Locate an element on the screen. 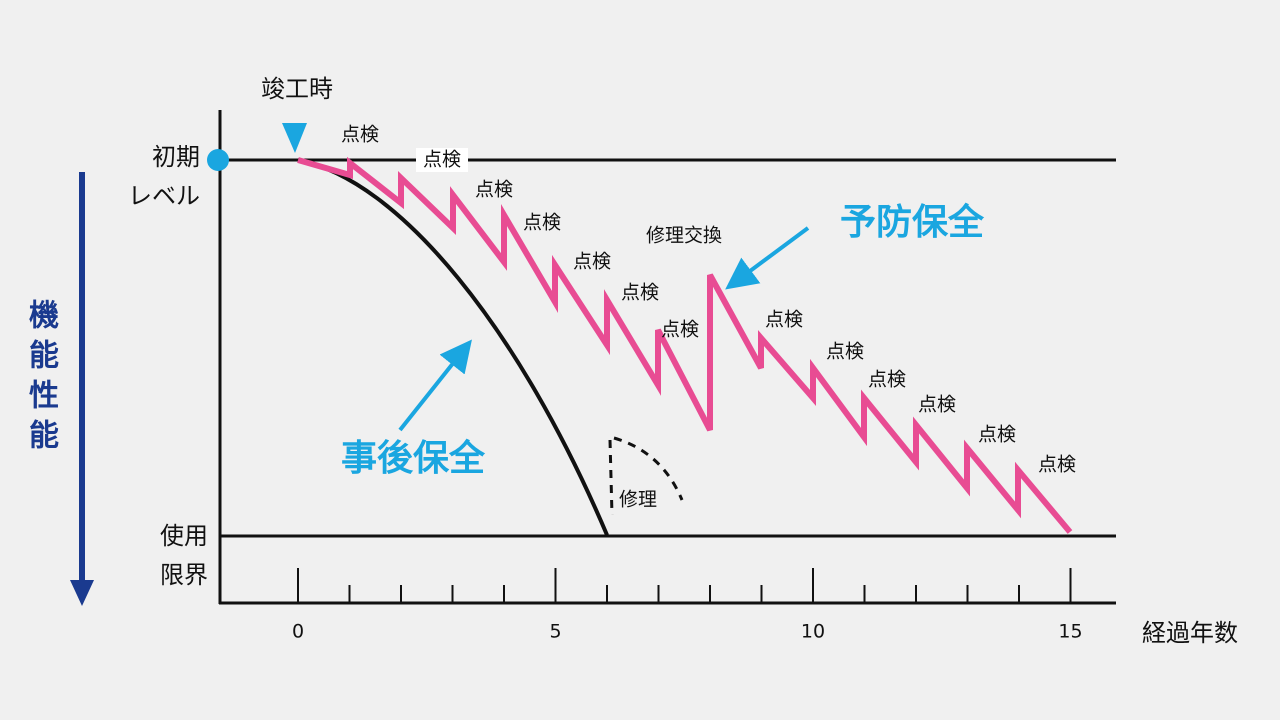  repair-label: 修理 is located at coordinates (638, 500).